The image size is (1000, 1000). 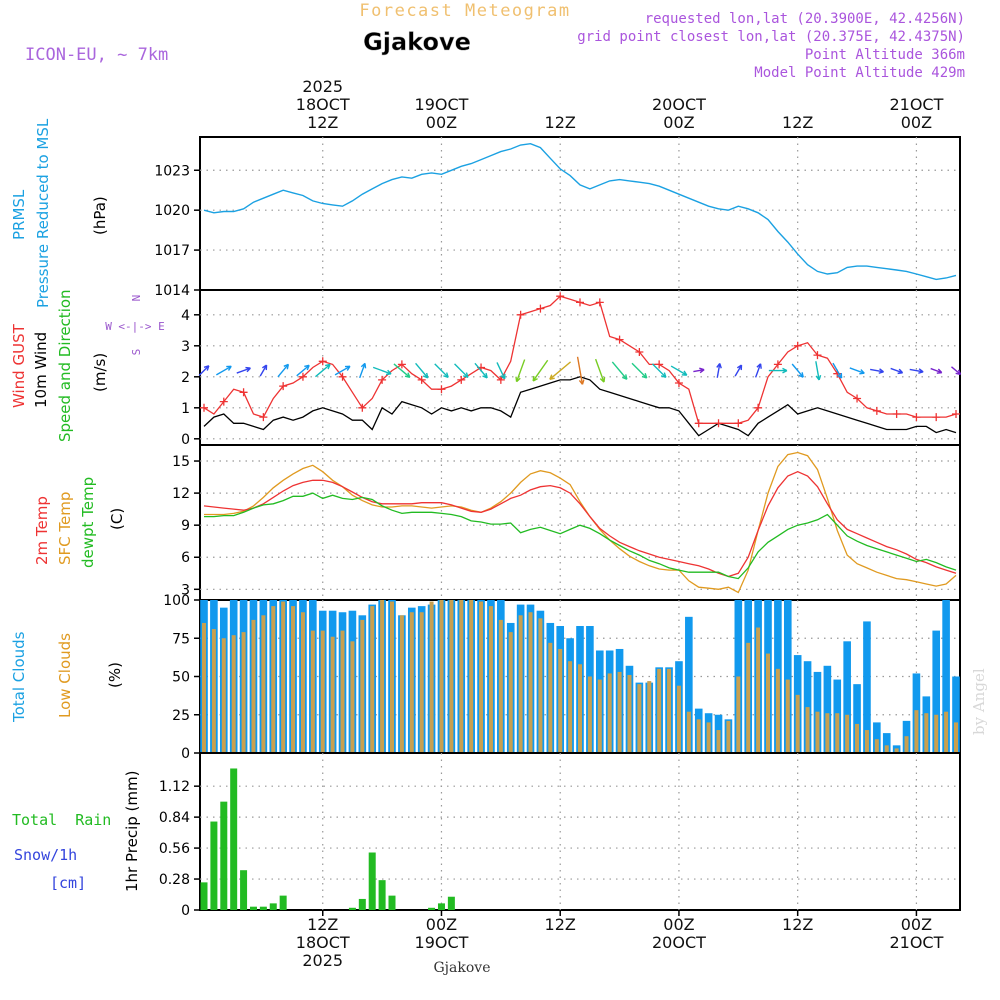 I want to click on location-title: Gjakove, so click(x=417, y=42).